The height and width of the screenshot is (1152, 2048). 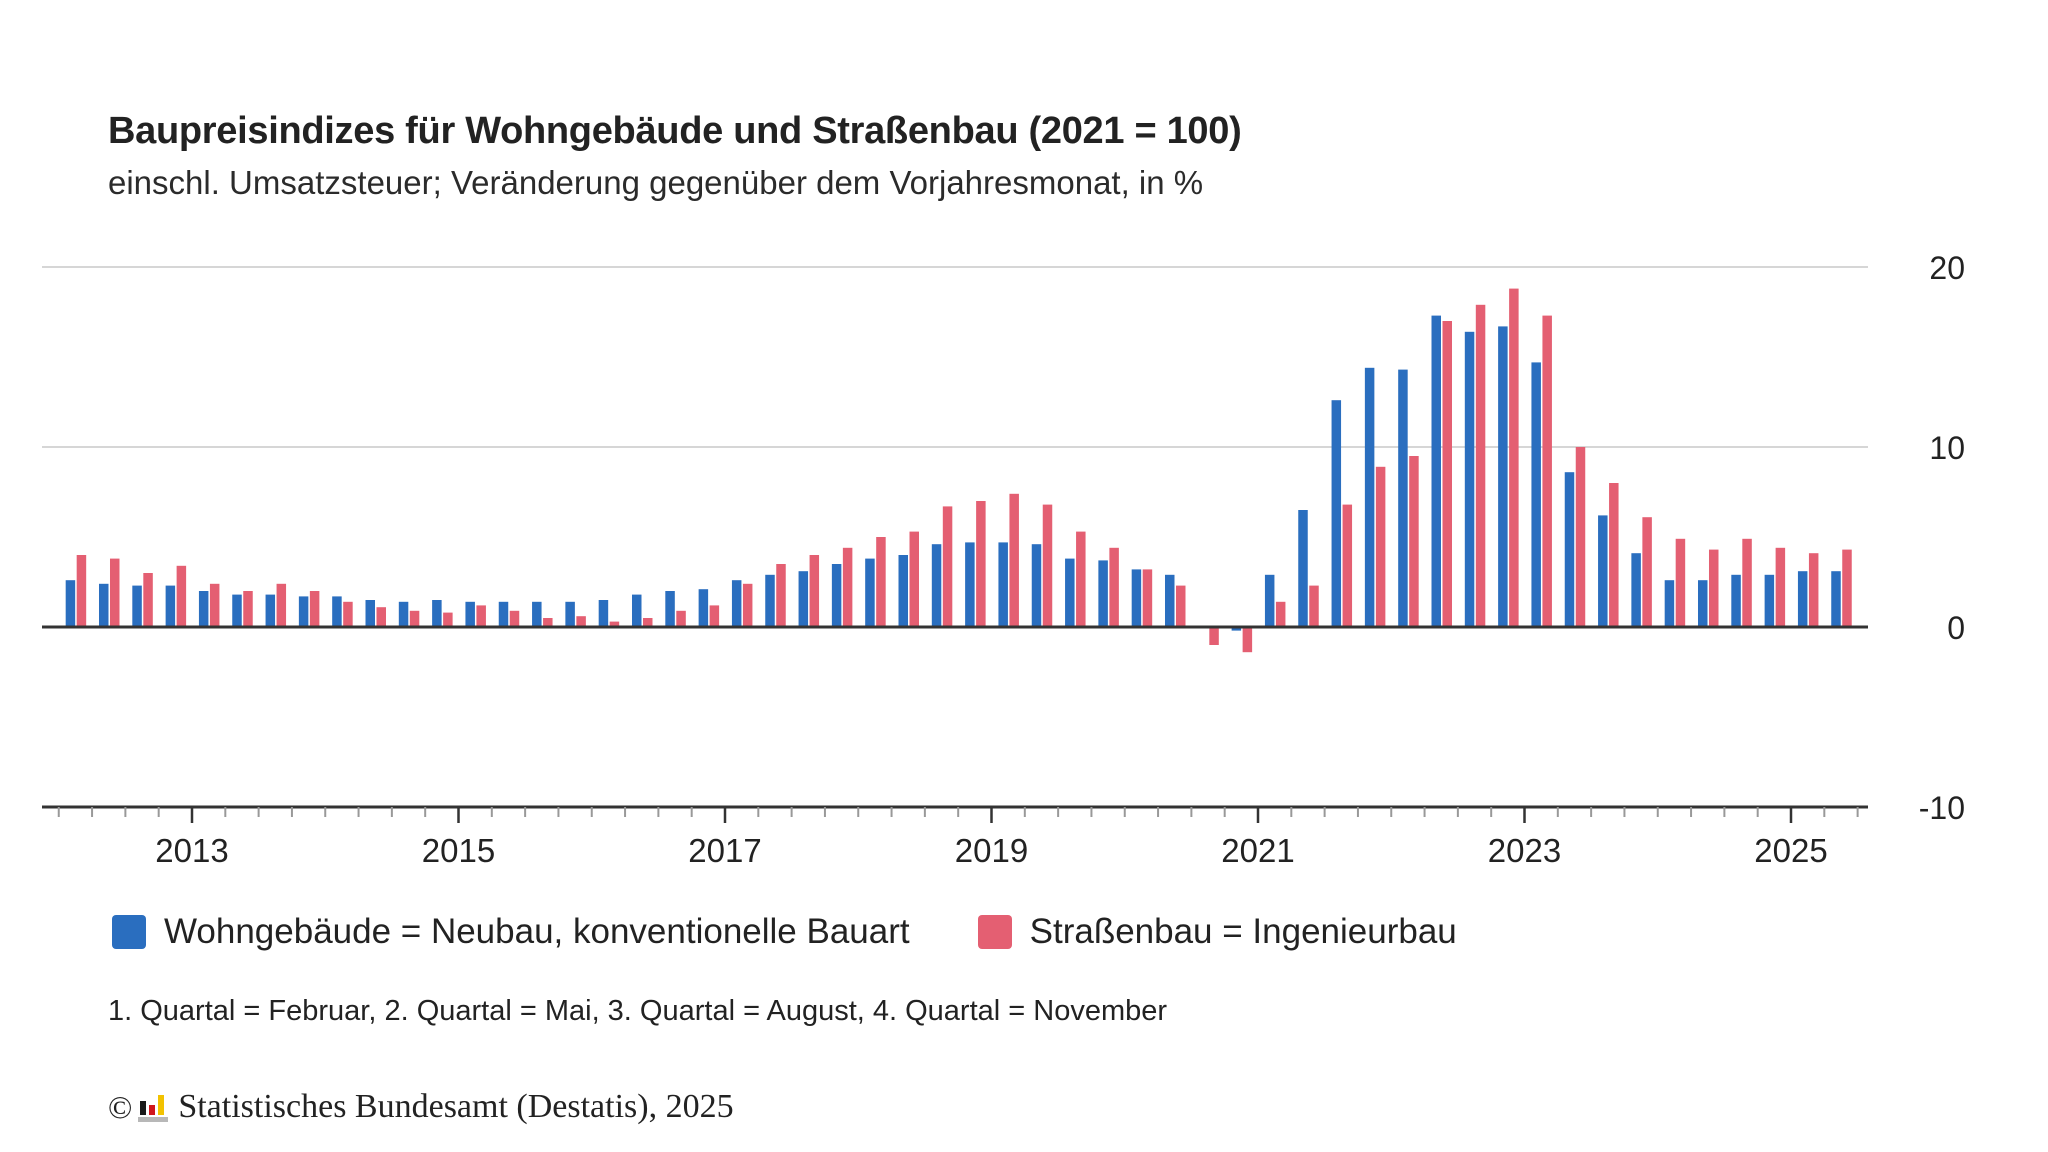 What do you see at coordinates (1257, 850) in the screenshot?
I see `x-tick-label: 2021` at bounding box center [1257, 850].